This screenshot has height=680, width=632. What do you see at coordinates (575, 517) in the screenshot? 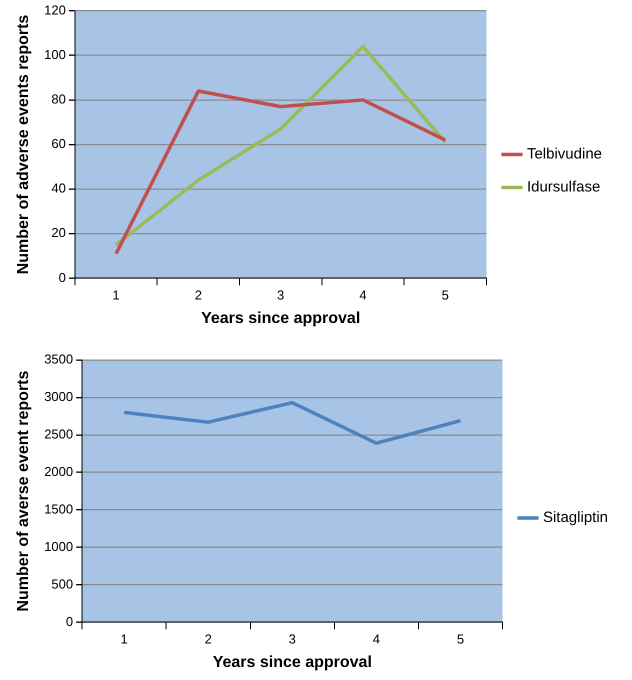
I see `legend-label: Sitagliptin` at bounding box center [575, 517].